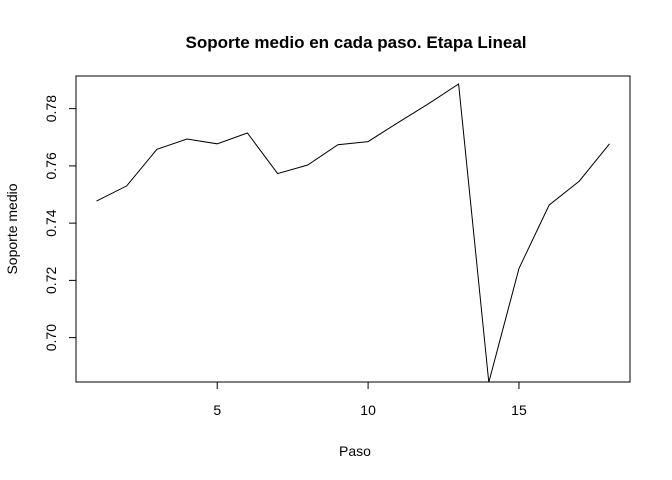 This screenshot has width=672, height=480. I want to click on y-tick-label: 0.70, so click(51, 337).